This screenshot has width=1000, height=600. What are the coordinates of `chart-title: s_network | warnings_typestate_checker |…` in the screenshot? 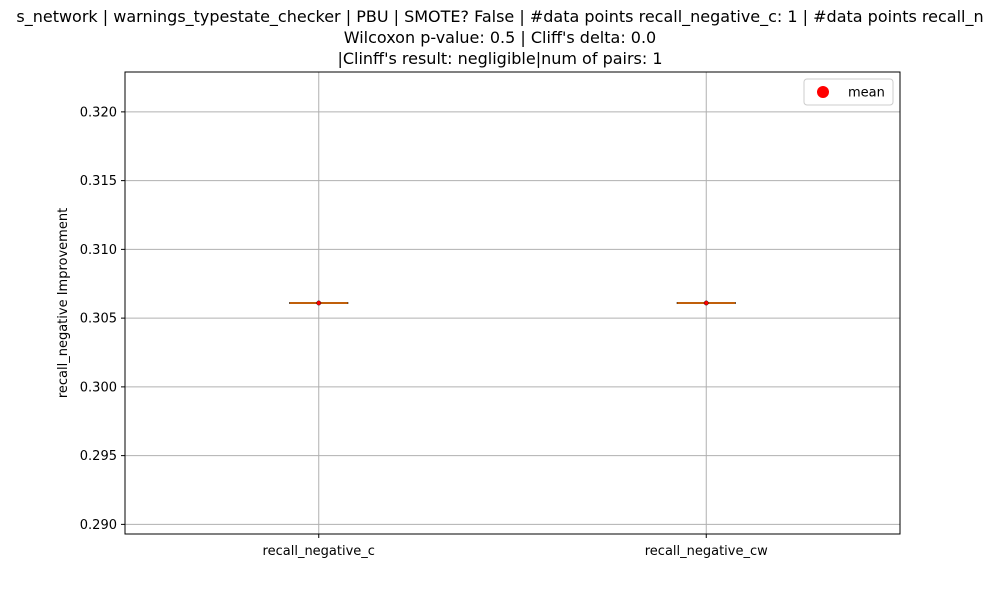 It's located at (500, 37).